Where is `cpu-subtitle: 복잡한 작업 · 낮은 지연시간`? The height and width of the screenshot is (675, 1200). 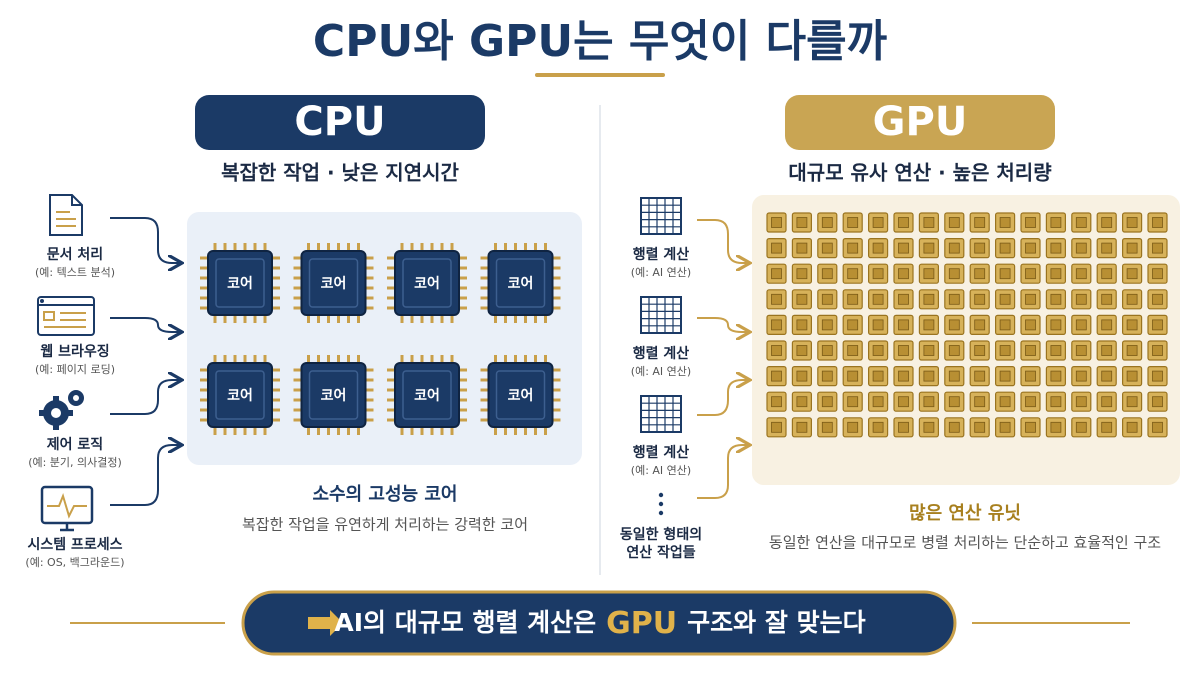
cpu-subtitle: 복잡한 작업 · 낮은 지연시간 is located at coordinates (340, 173).